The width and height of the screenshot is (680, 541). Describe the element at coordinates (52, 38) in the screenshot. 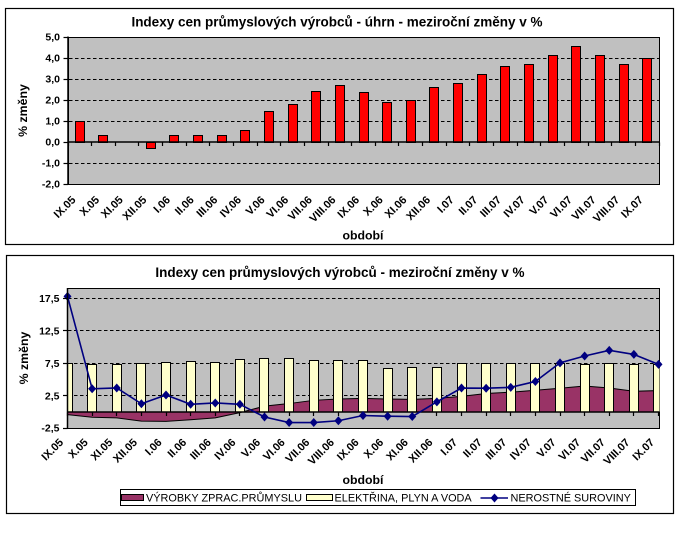

I see `svg-text: 5,0` at that location.